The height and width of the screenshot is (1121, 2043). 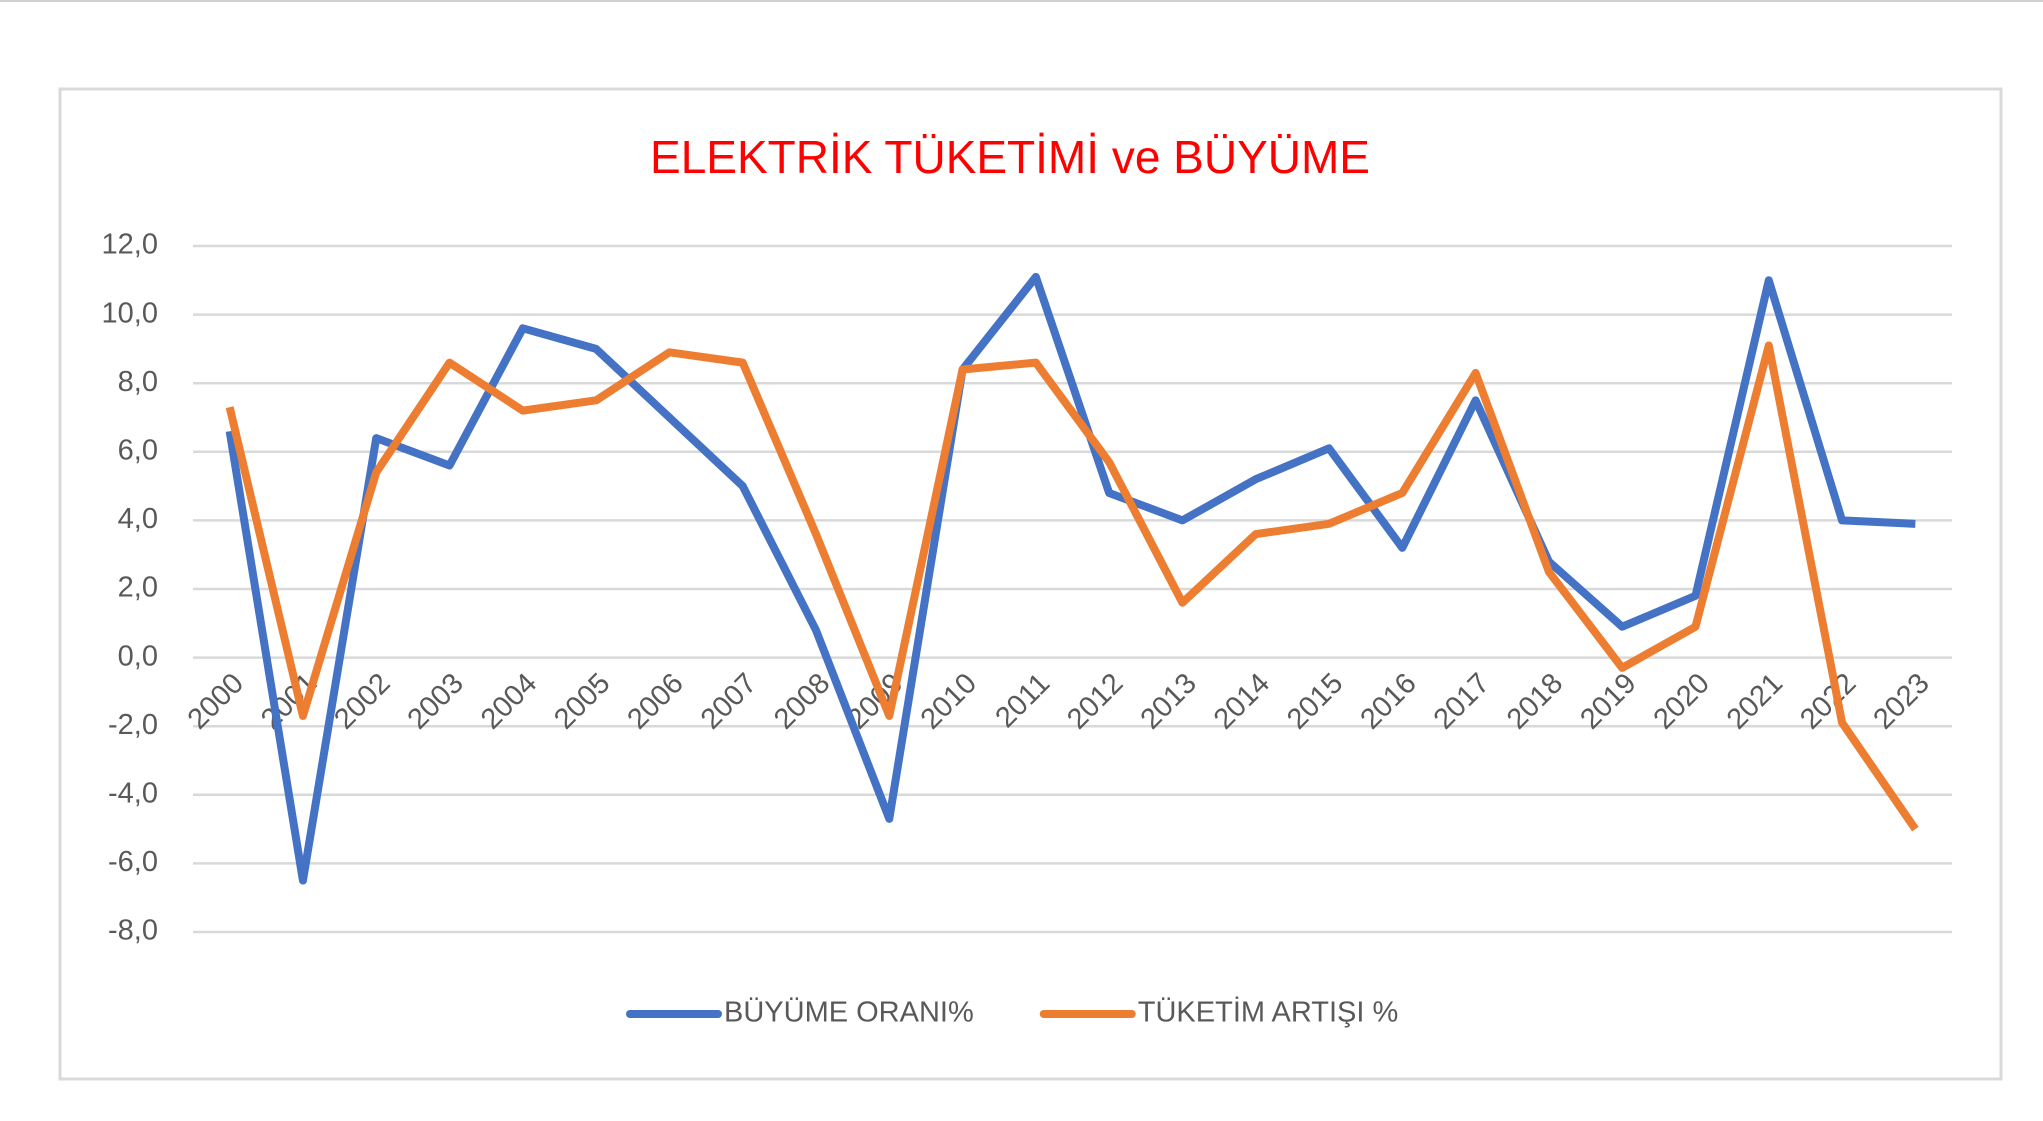 I want to click on y-tick-label: 2,0, so click(x=138, y=588).